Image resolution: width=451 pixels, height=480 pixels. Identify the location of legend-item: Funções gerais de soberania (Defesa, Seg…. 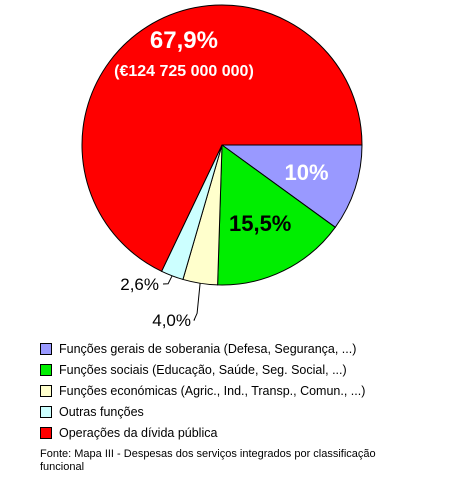
(202, 348).